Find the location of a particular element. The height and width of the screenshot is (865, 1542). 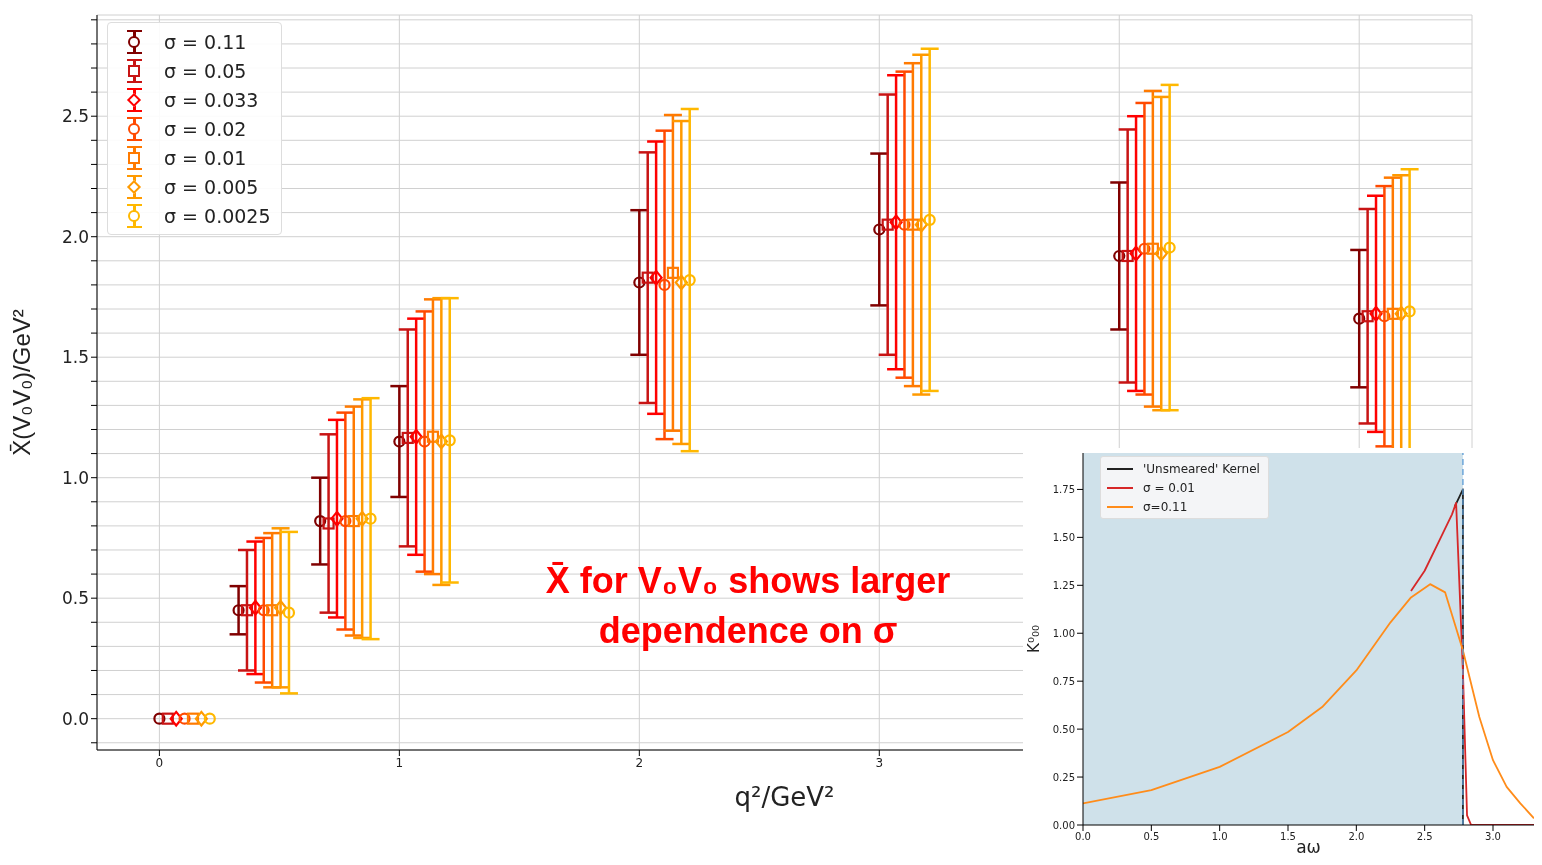

x-tick-label: 0.5 is located at coordinates (1151, 837).